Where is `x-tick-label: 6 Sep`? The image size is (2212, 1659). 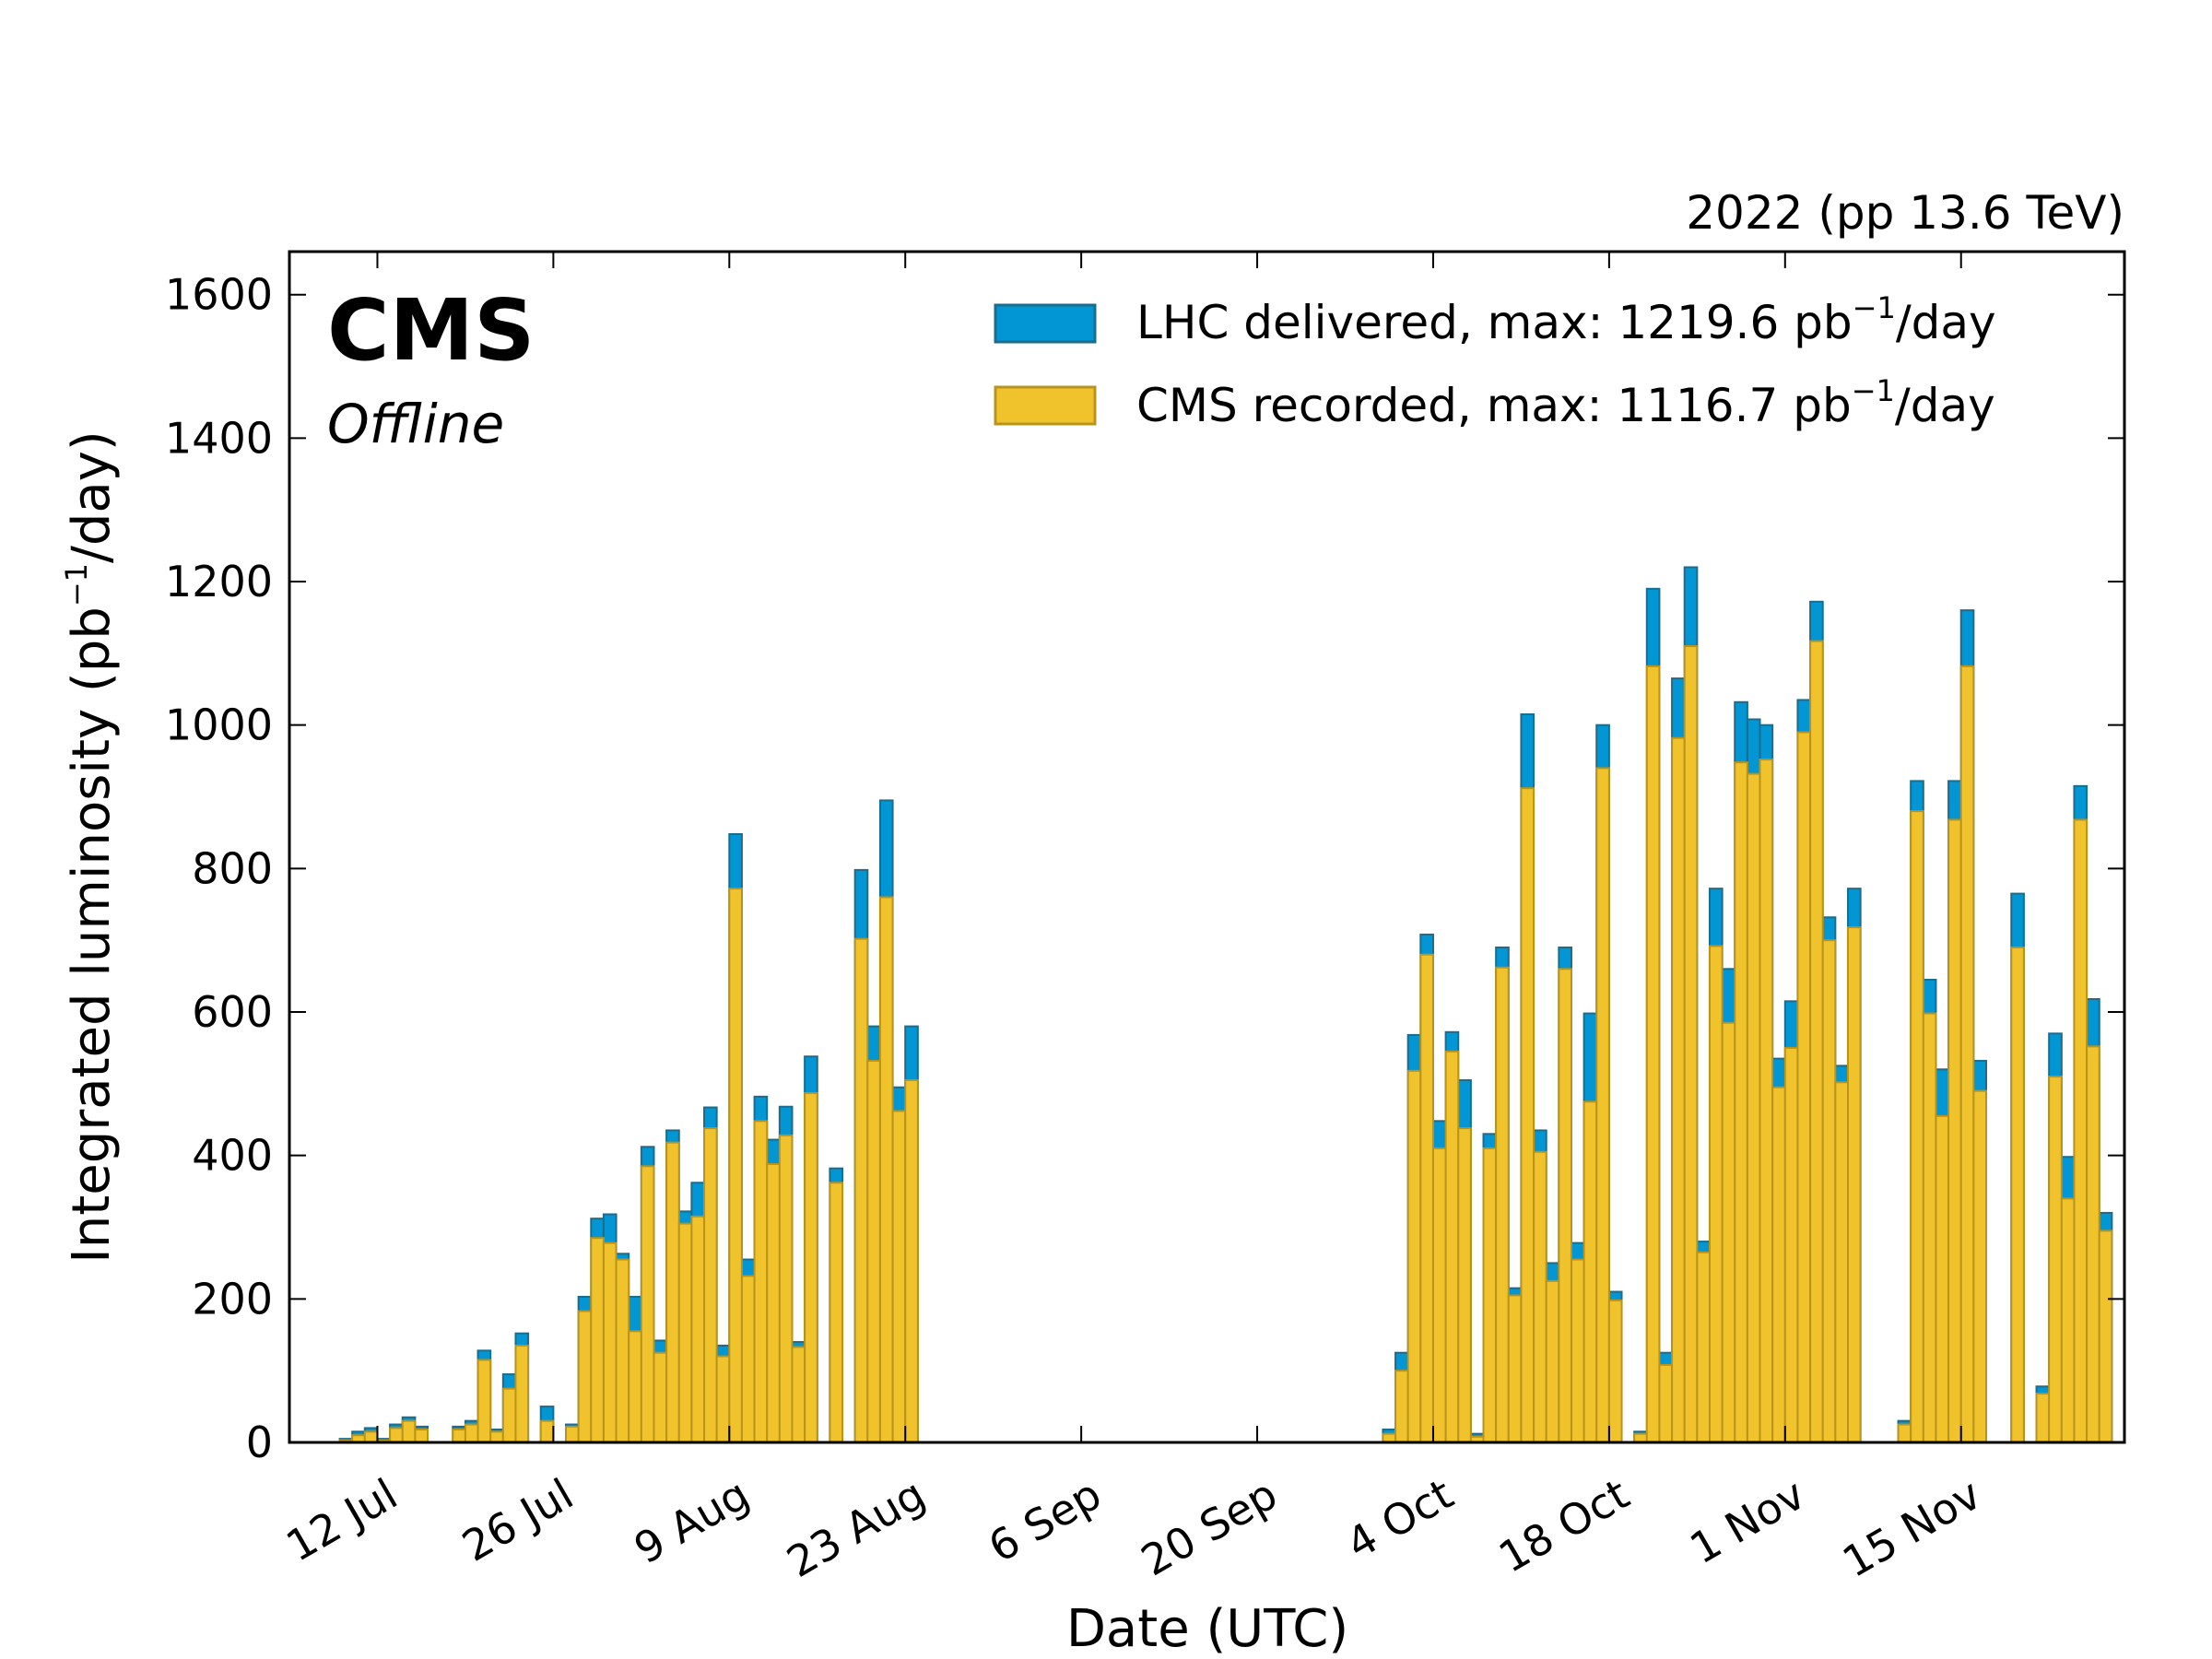
x-tick-label: 6 Sep is located at coordinates (1045, 1520).